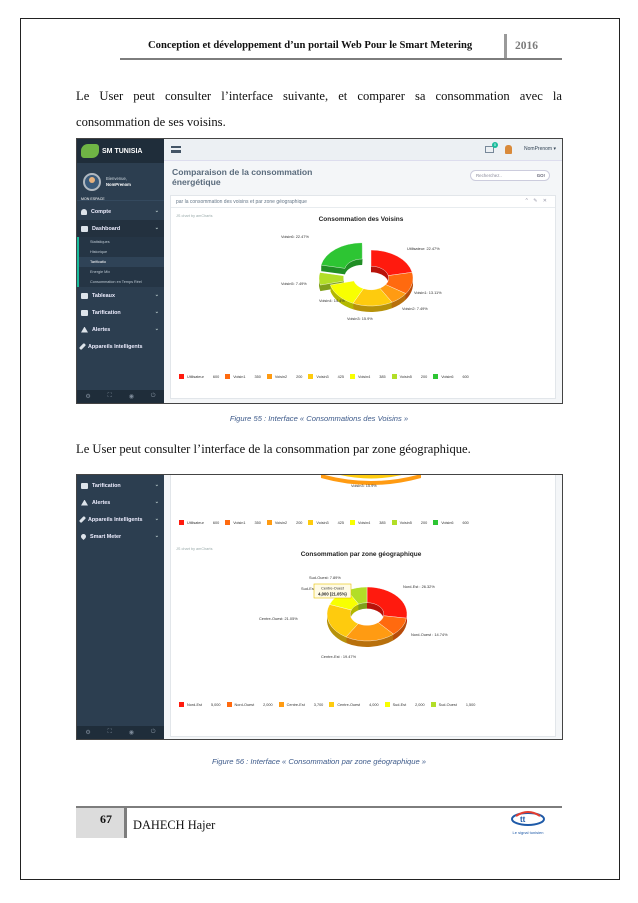  Describe the element at coordinates (120, 228) in the screenshot. I see `sidebar-item-dashboard: Dashboard ⌄` at that location.